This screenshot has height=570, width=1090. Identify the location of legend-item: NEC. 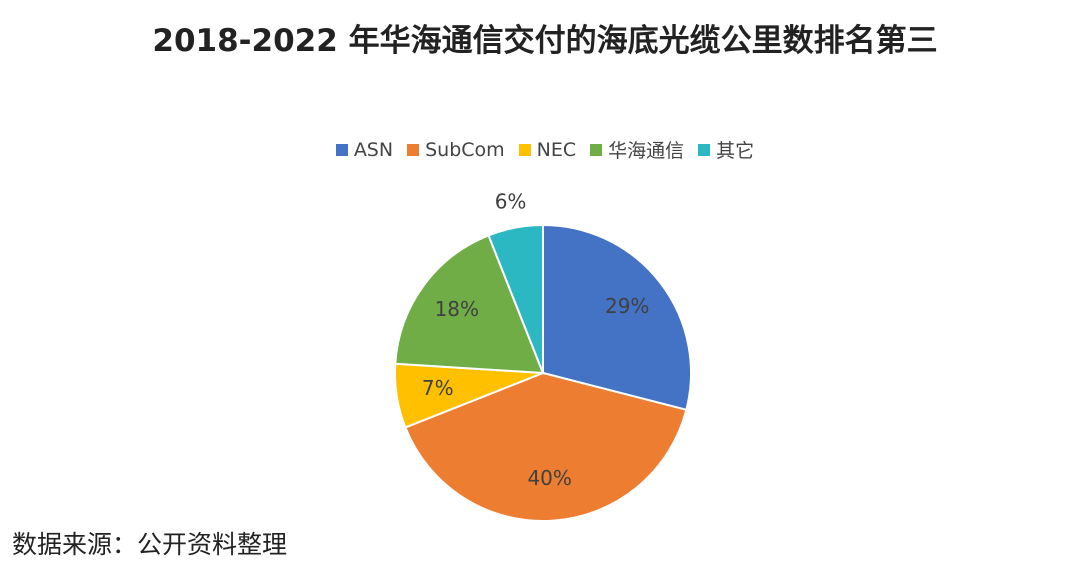
(547, 149).